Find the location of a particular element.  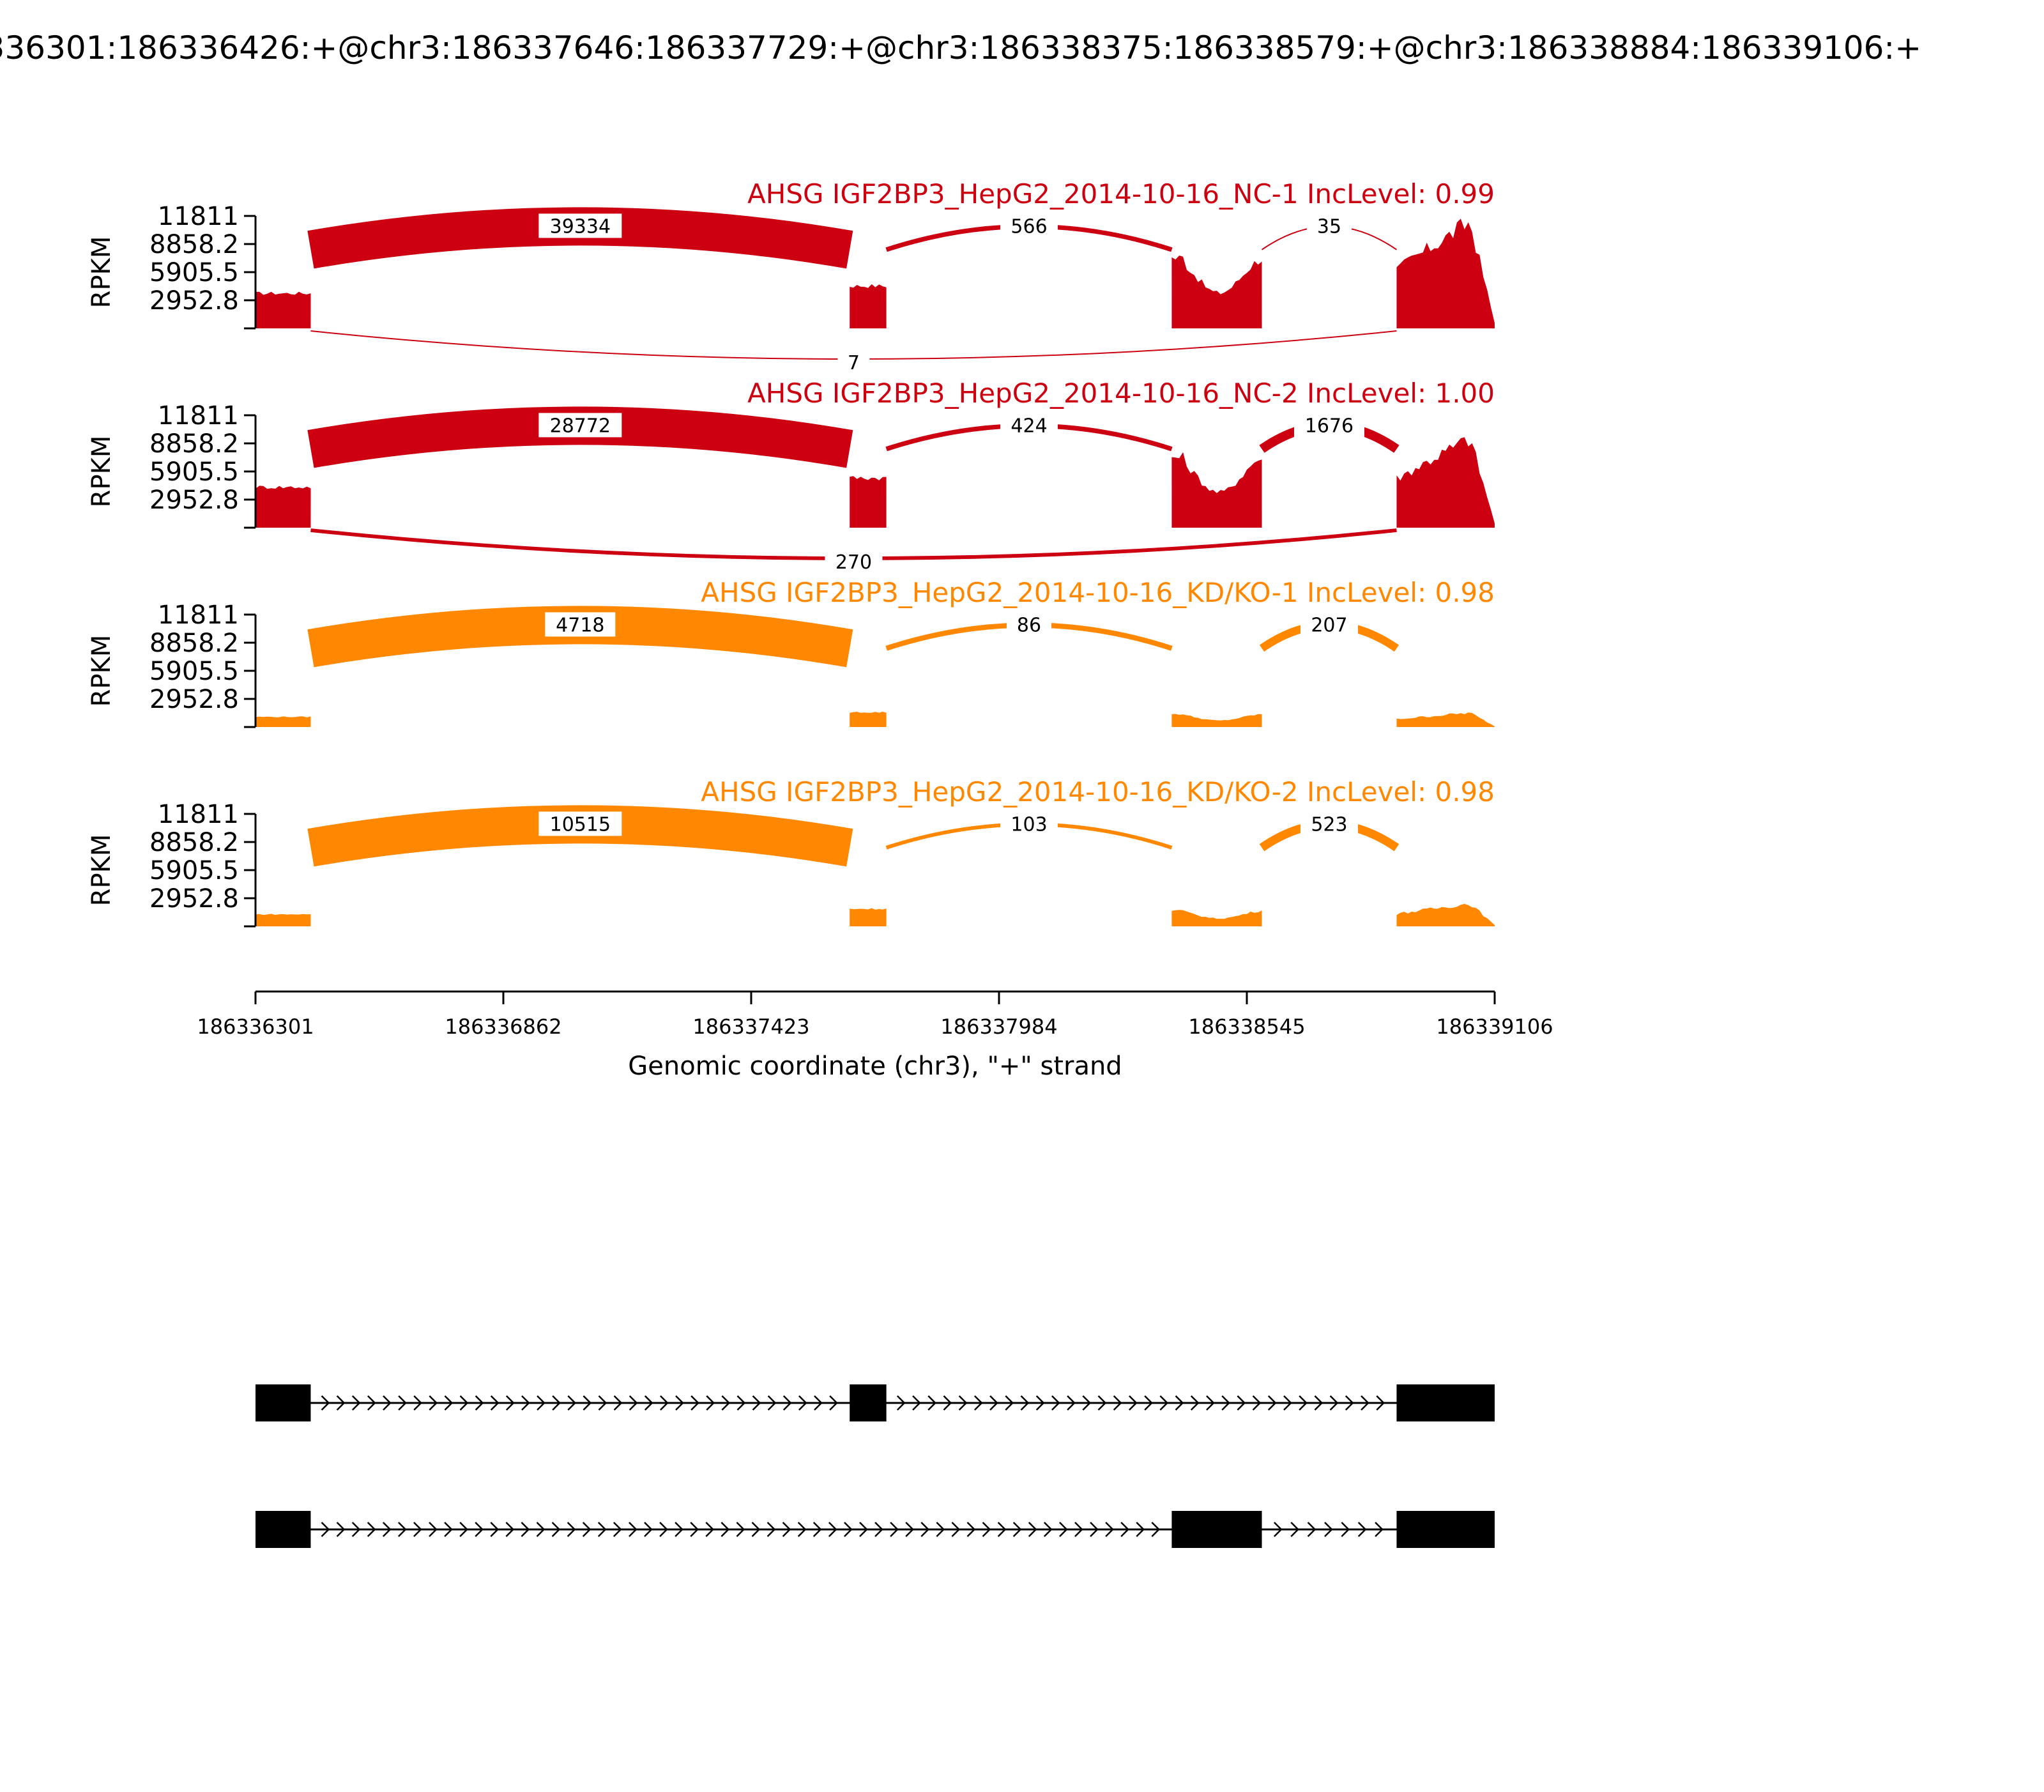

y-axis-label: RPKM is located at coordinates (102, 871).